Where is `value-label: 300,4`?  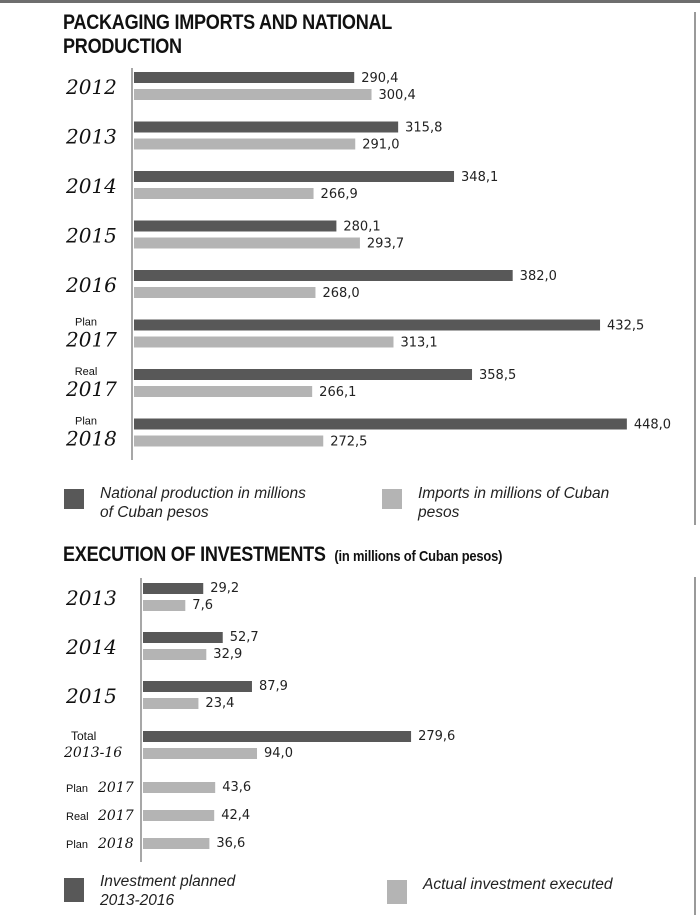 value-label: 300,4 is located at coordinates (397, 95).